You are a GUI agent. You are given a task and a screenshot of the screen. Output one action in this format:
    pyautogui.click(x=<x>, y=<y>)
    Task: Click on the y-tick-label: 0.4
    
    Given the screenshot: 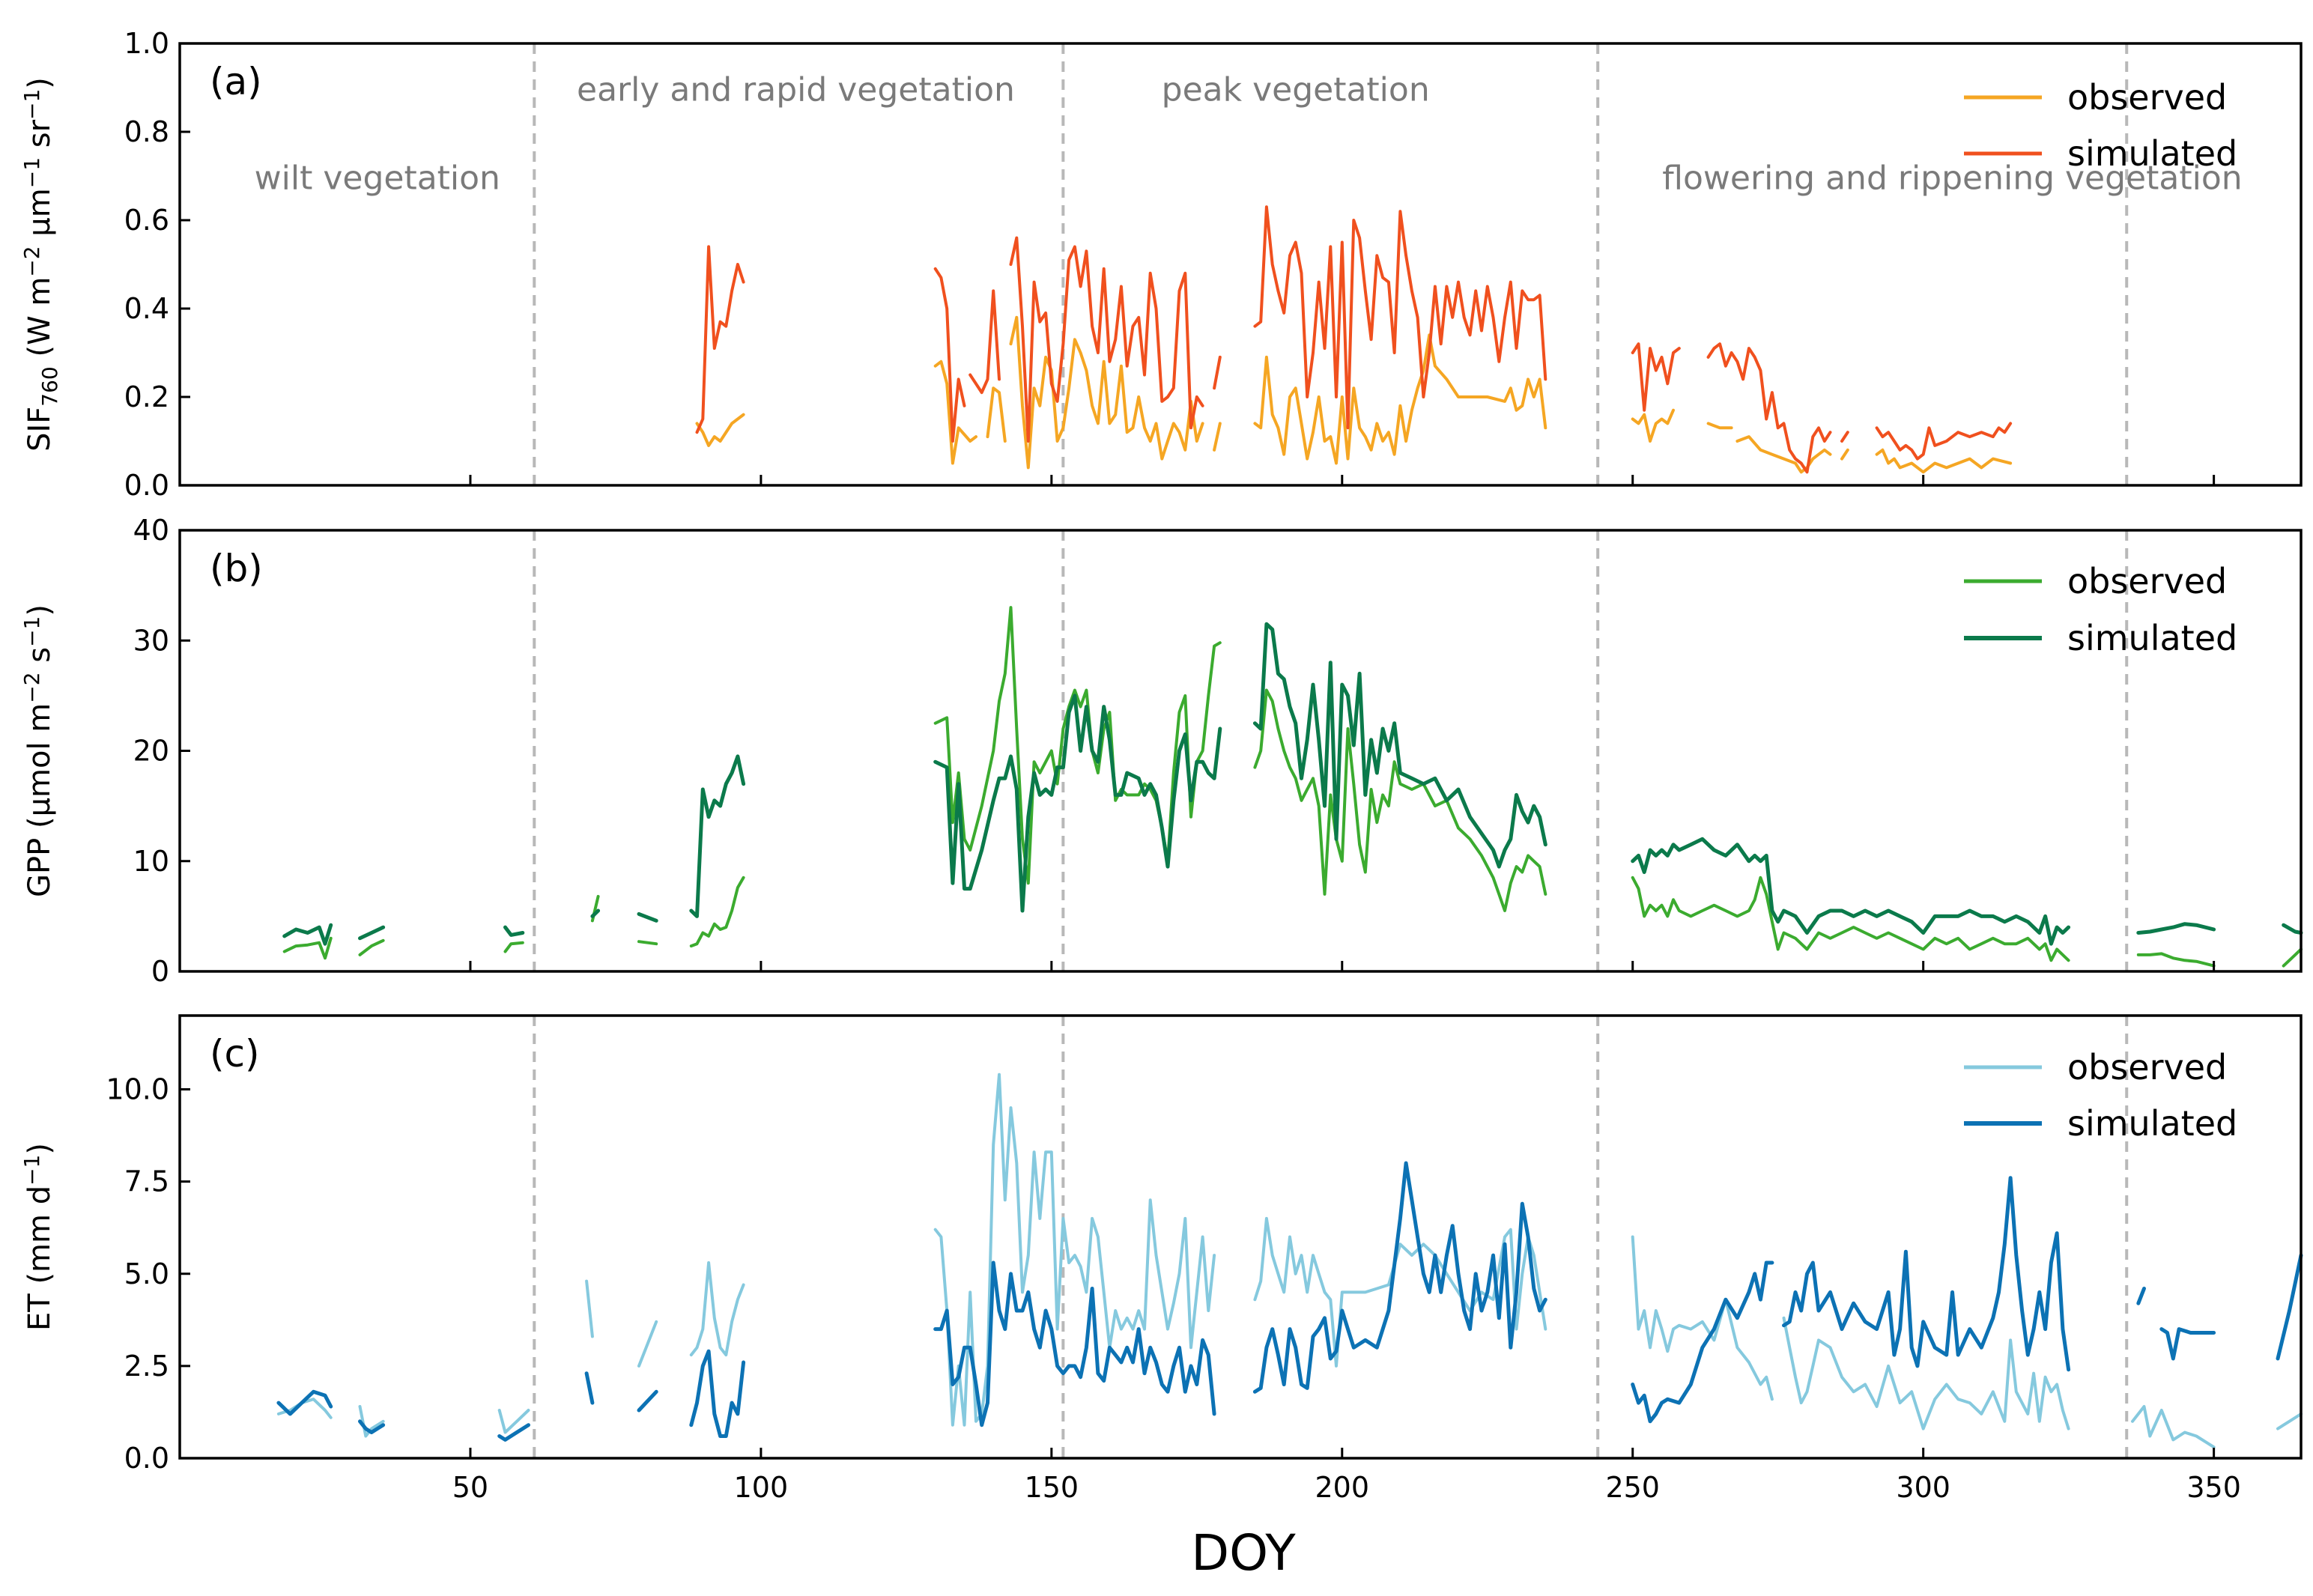 What is the action you would take?
    pyautogui.click(x=146, y=308)
    